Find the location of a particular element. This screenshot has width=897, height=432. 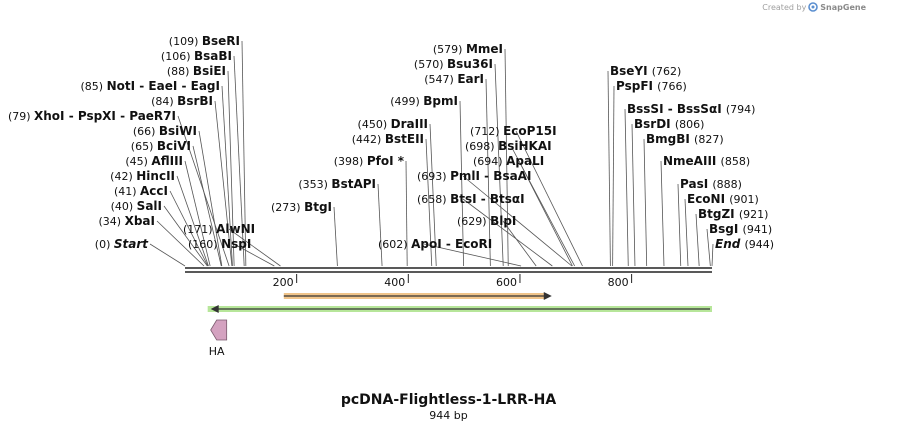

site-label-bseri: (109) BseRI is located at coordinates (204, 41).